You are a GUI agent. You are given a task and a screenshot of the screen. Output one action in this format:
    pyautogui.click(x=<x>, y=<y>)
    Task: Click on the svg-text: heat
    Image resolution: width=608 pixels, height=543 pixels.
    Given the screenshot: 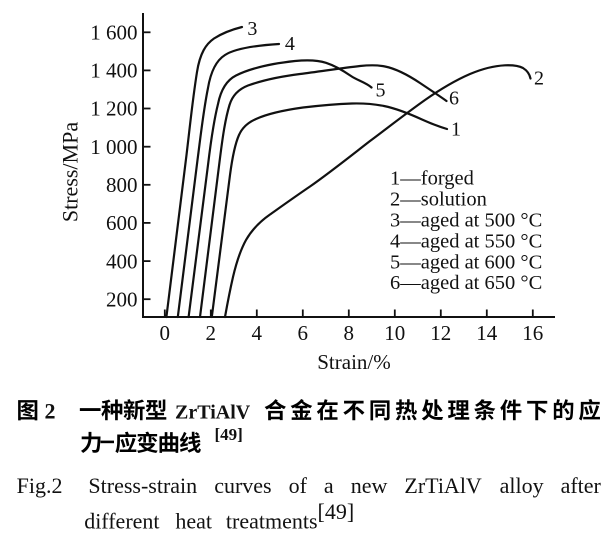 What is the action you would take?
    pyautogui.click(x=193, y=521)
    